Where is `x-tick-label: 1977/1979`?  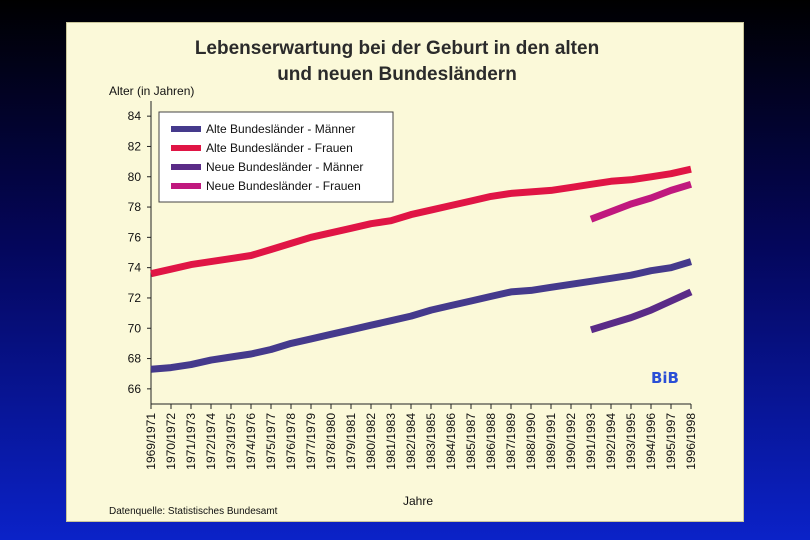 x-tick-label: 1977/1979 is located at coordinates (311, 441).